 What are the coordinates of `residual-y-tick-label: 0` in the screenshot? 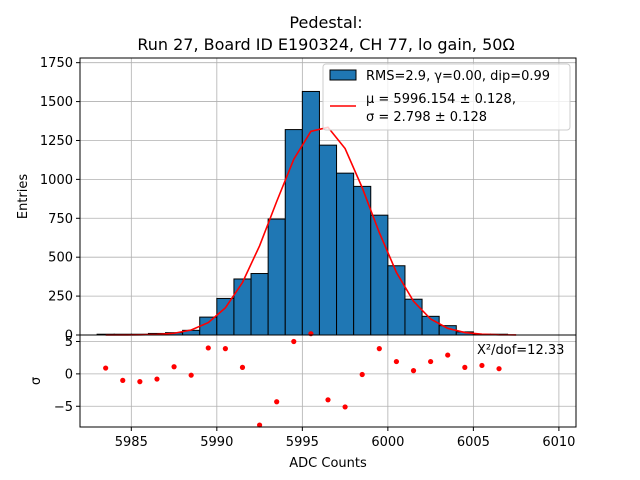 It's located at (69, 374).